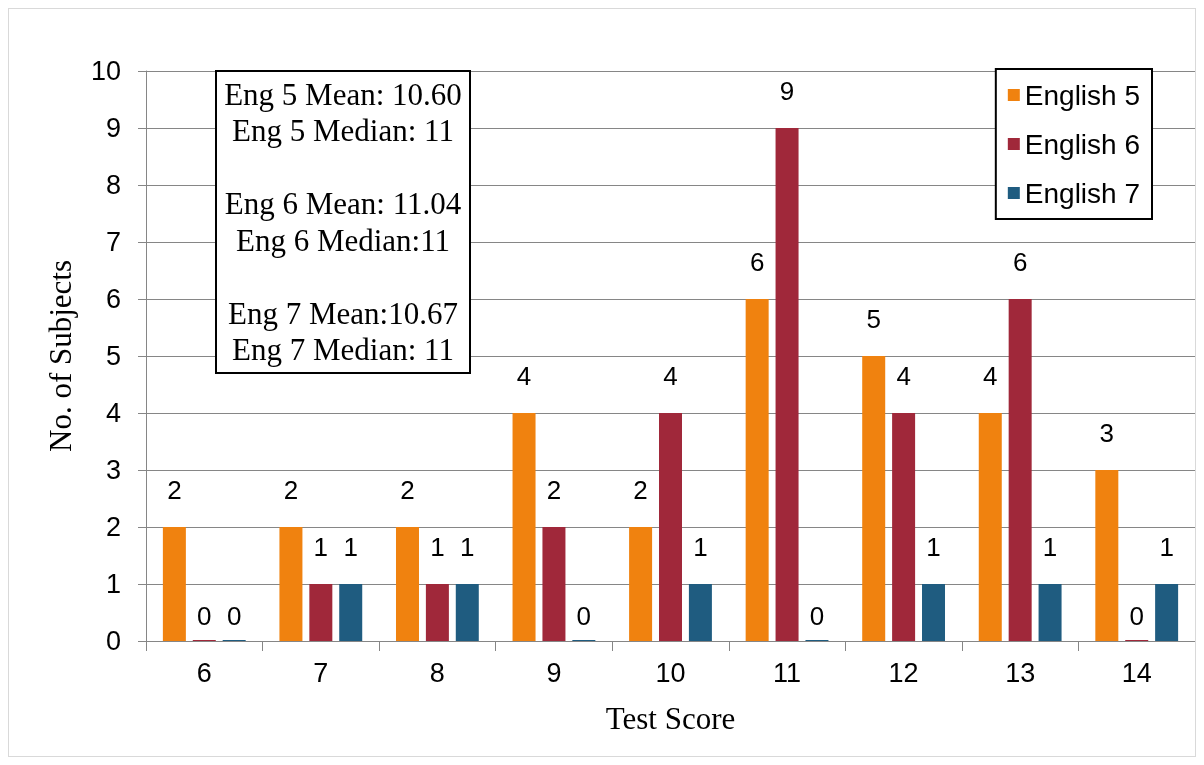 Image resolution: width=1204 pixels, height=765 pixels. What do you see at coordinates (873, 319) in the screenshot?
I see `data-label: 5` at bounding box center [873, 319].